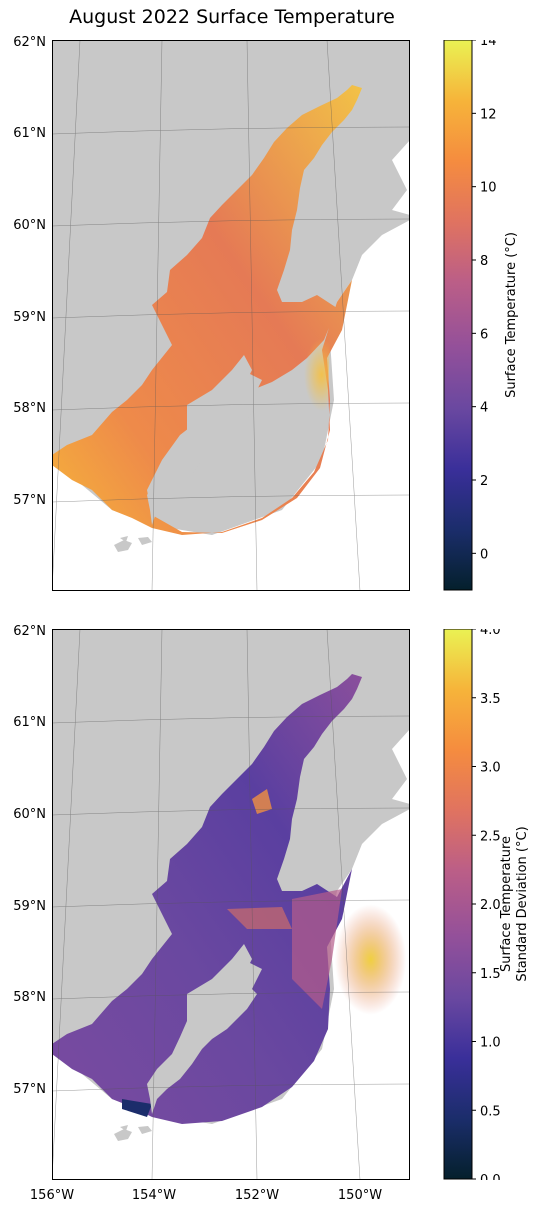 This screenshot has width=549, height=1211. Describe the element at coordinates (29, 860) in the screenshot. I see `bottom-lat-axis: 62°N 61°N 60°N 59°N 58°N 57°N` at that location.